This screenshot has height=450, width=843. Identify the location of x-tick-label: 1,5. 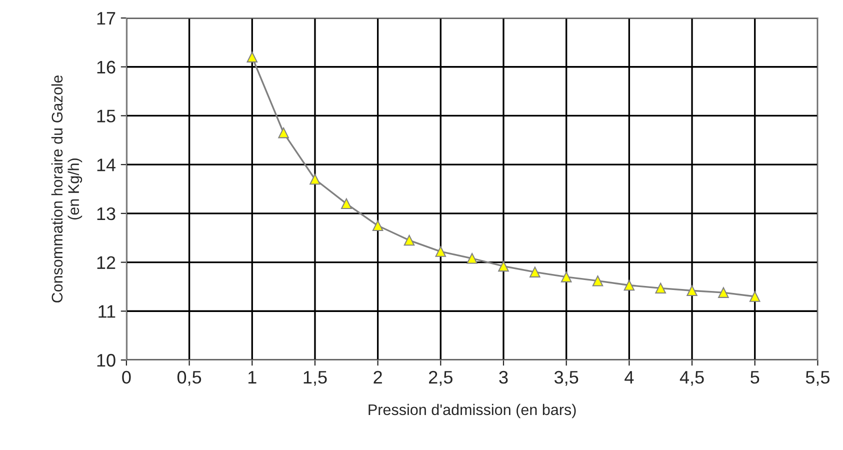
(315, 378).